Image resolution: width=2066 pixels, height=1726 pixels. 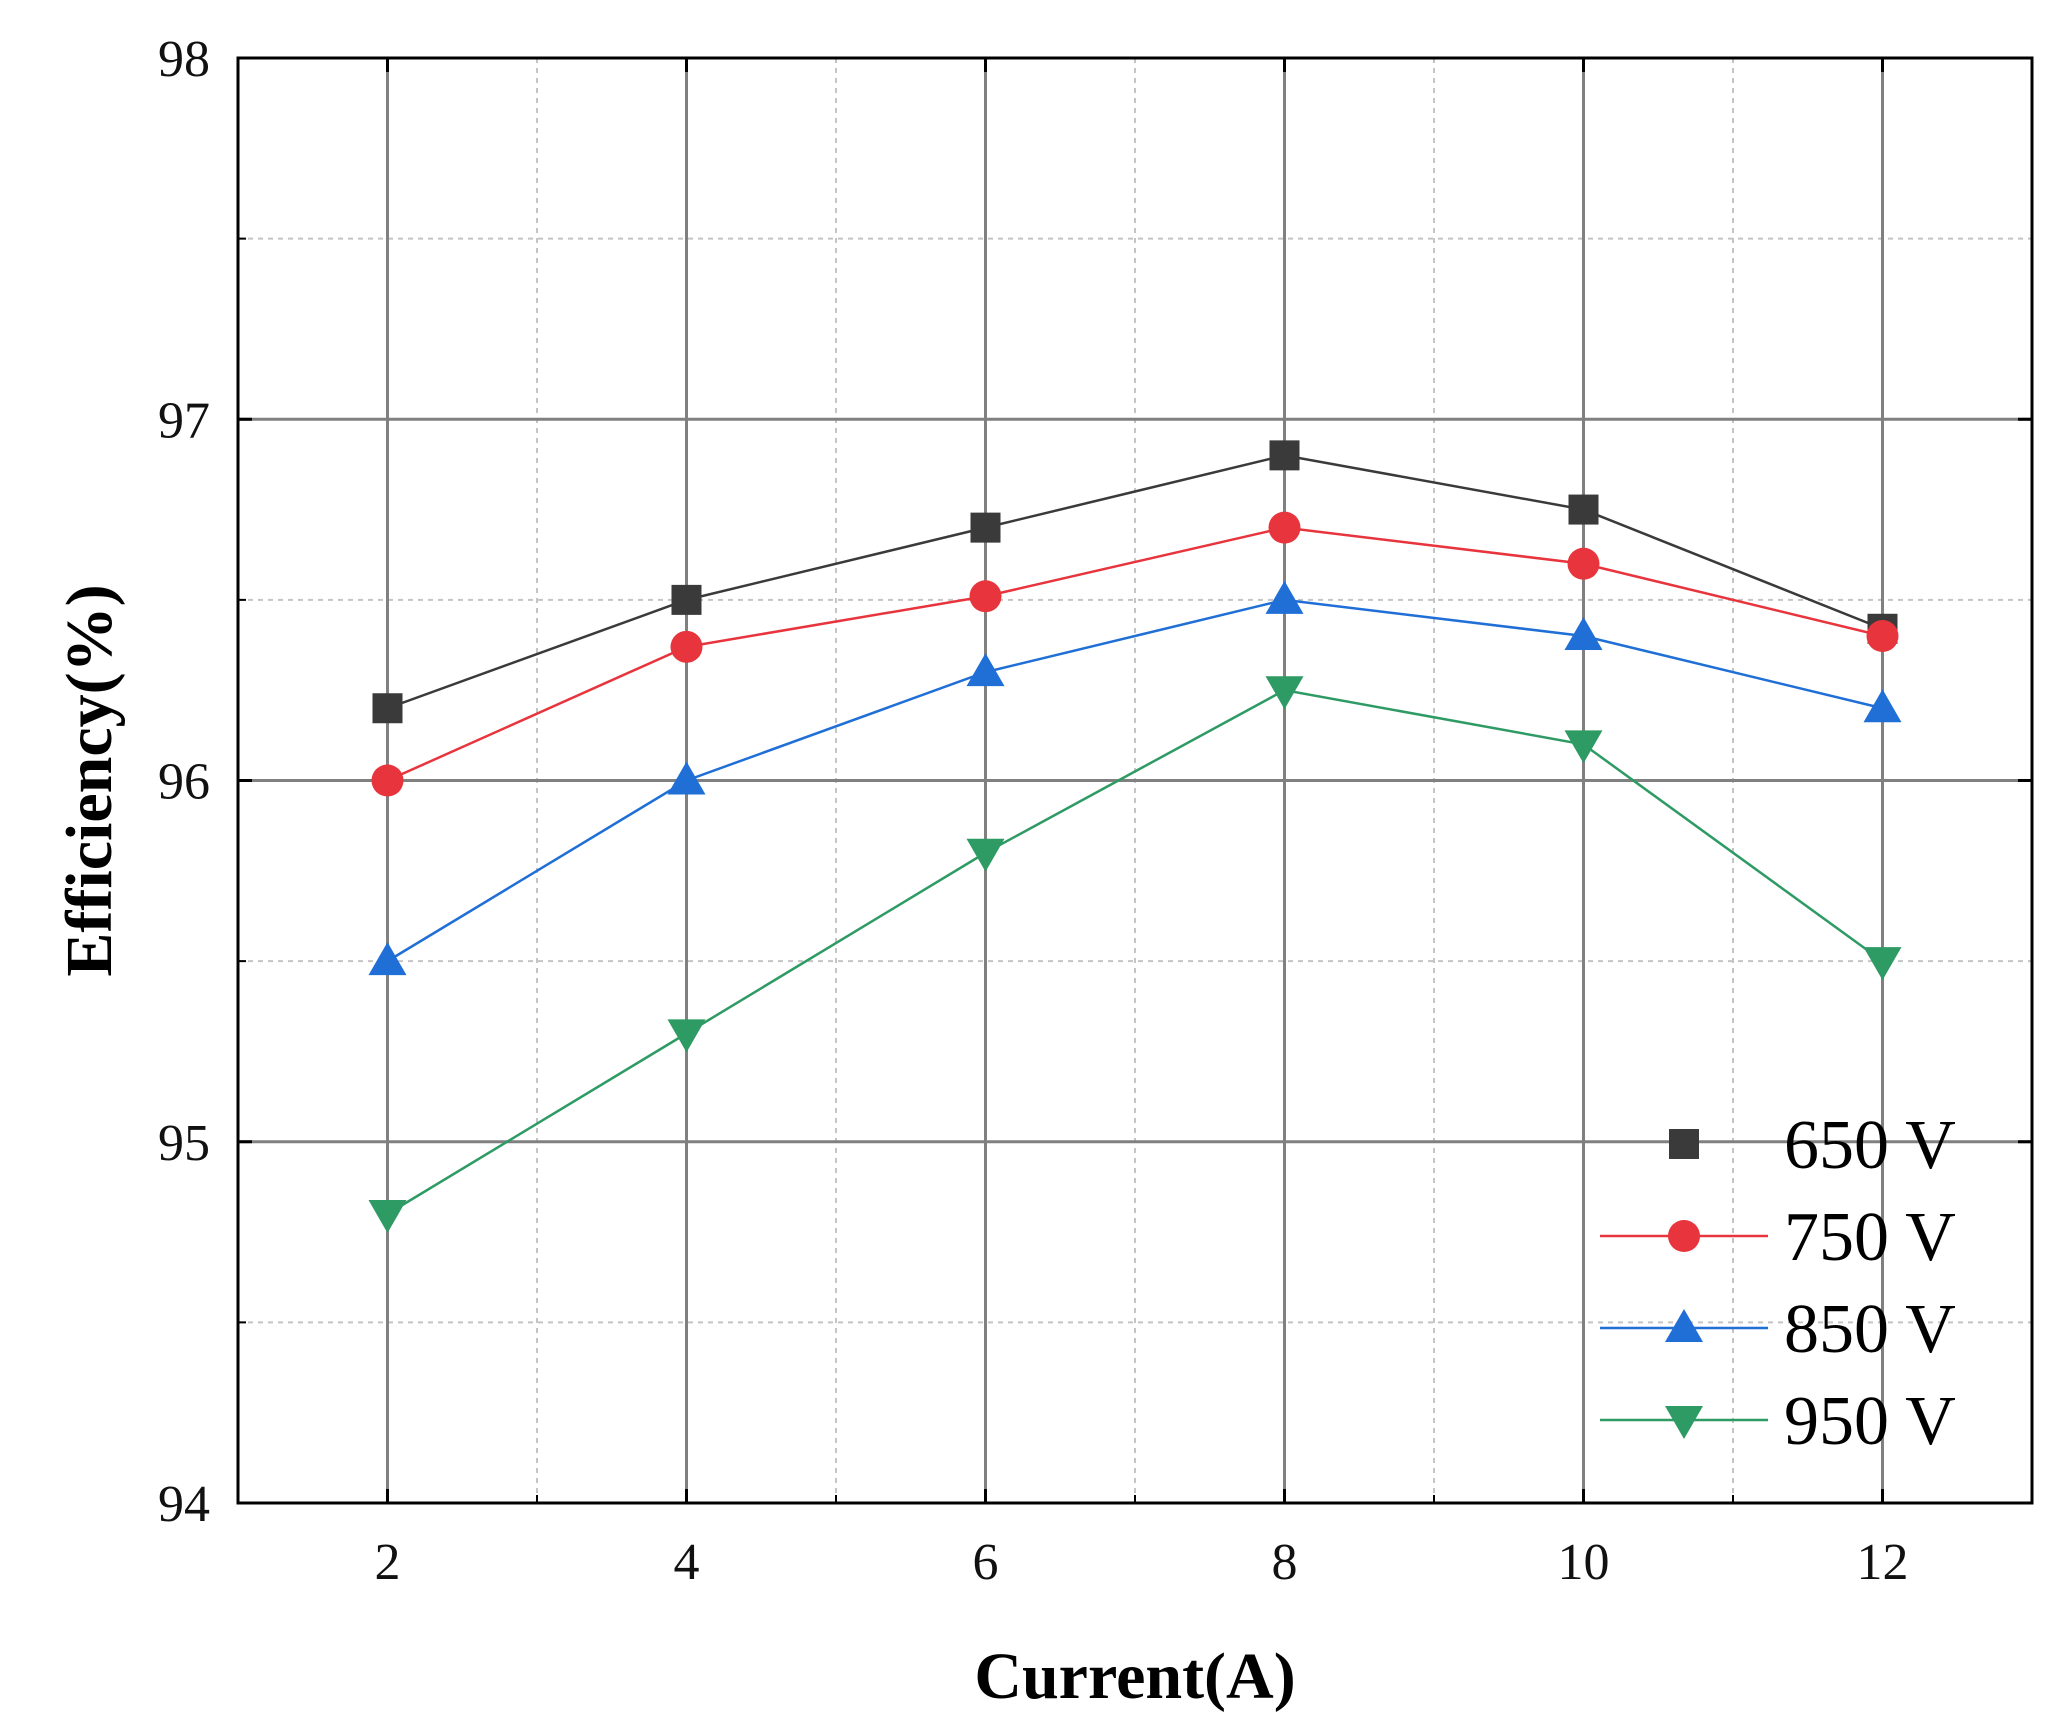 I want to click on x-tick-label: 6, so click(x=986, y=1562).